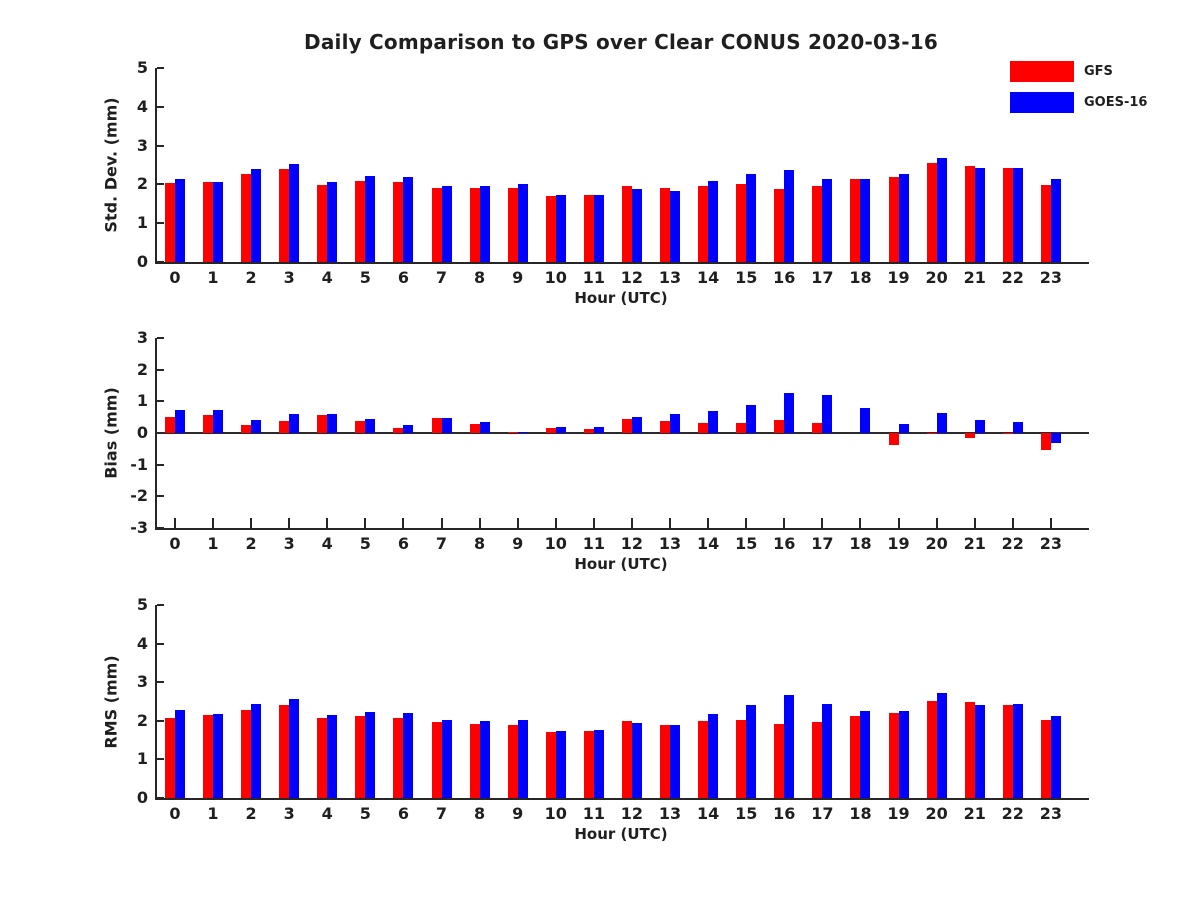 The width and height of the screenshot is (1200, 900). What do you see at coordinates (632, 543) in the screenshot?
I see `x-tick-label: 12` at bounding box center [632, 543].